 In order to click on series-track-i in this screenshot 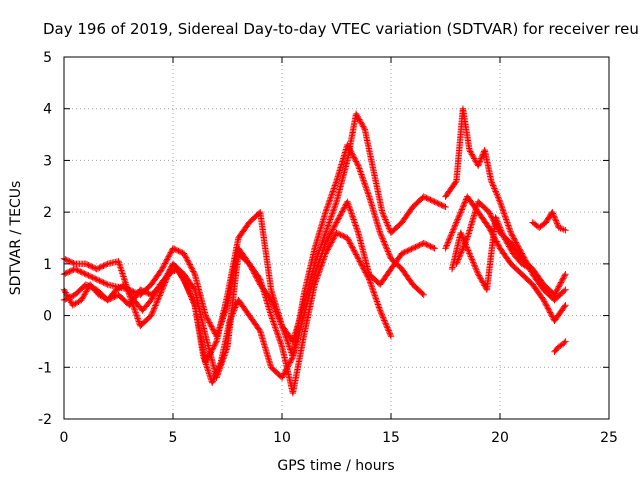, I will do `click(549, 221)`.